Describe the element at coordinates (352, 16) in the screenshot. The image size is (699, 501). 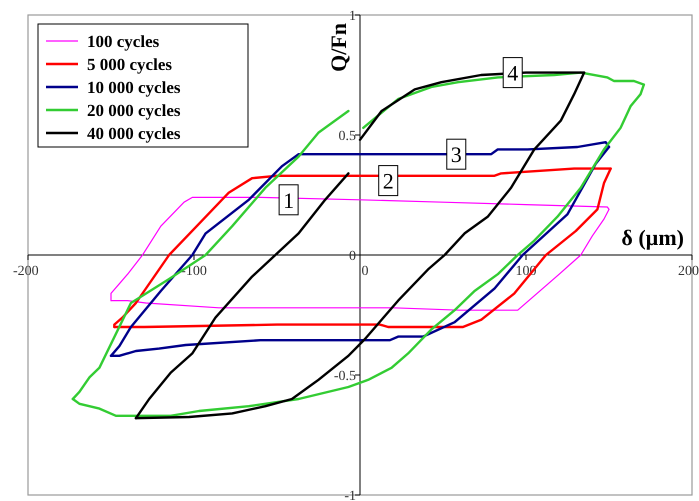
I see `y-tick-label: 1` at that location.